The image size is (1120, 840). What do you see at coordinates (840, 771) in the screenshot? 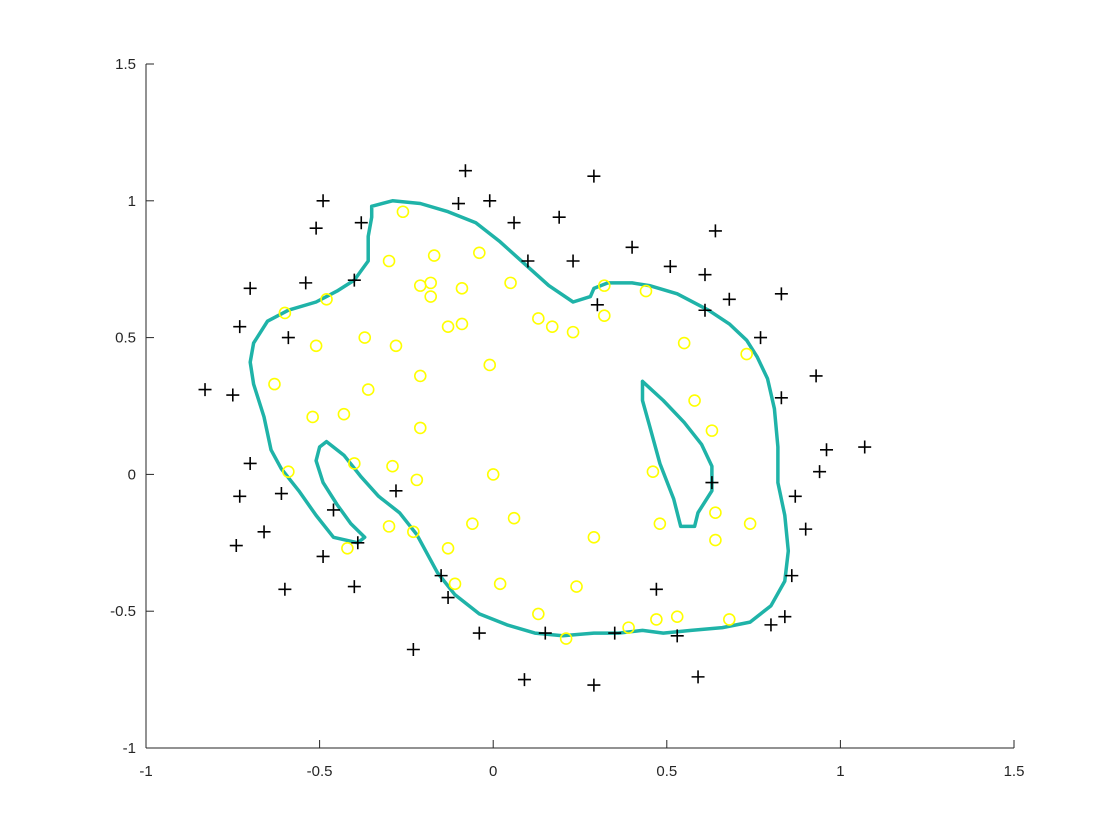
I see `x-tick-label: 1` at bounding box center [840, 771].